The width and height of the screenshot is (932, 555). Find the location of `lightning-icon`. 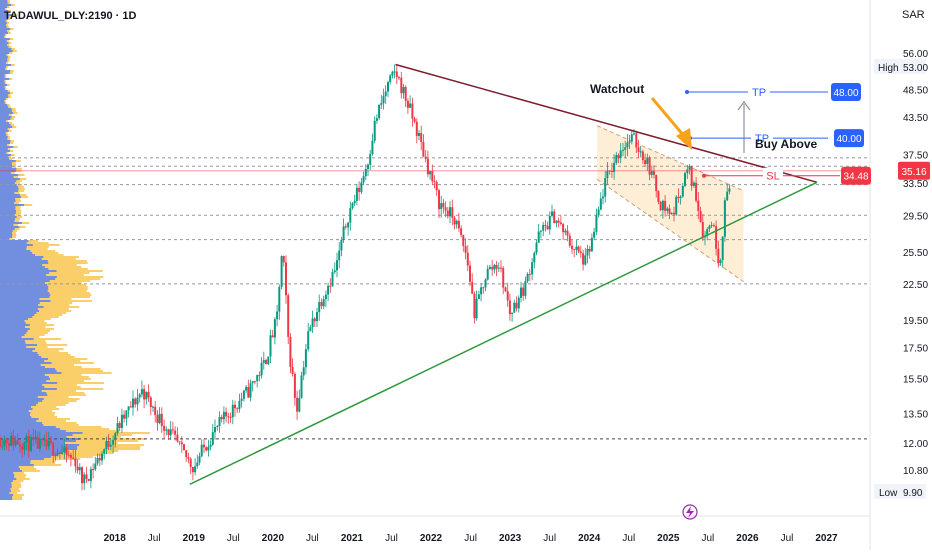

lightning-icon is located at coordinates (690, 512).